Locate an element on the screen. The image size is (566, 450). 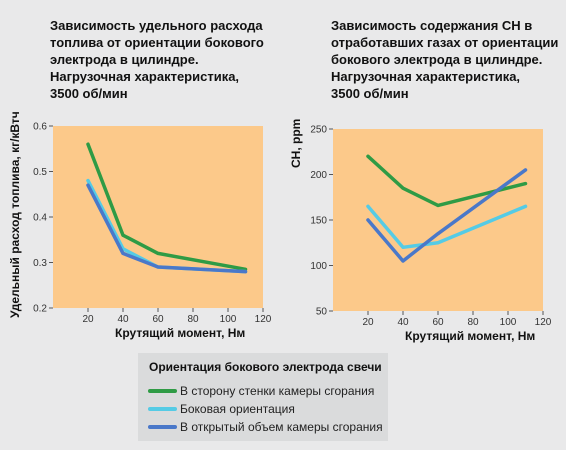
legend-label: Боковая ориентация is located at coordinates (237, 409).